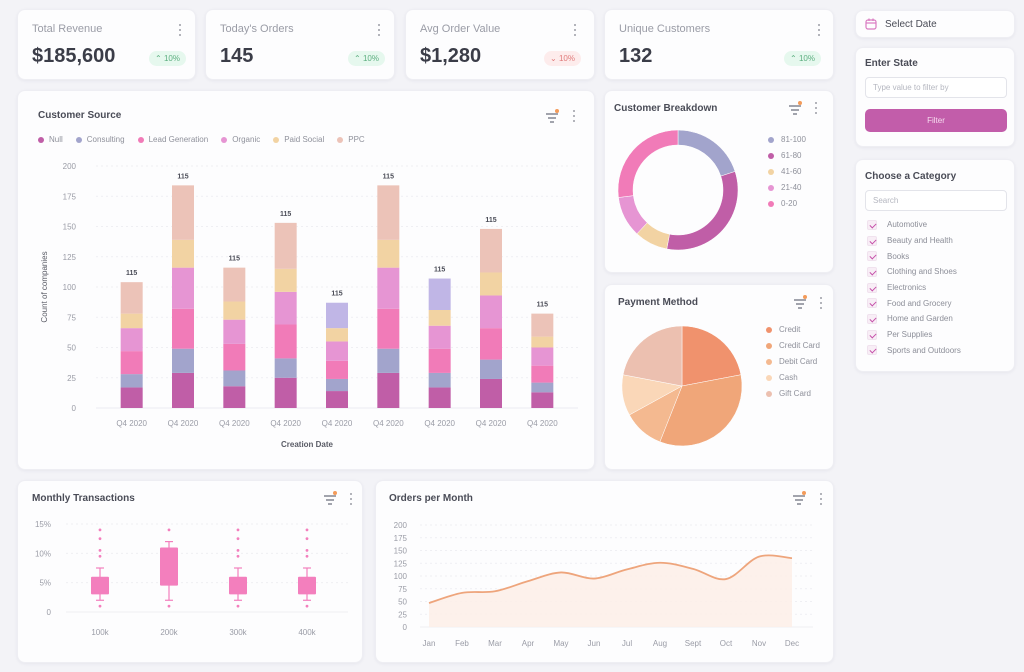 This screenshot has height=672, width=1024. What do you see at coordinates (439, 317) in the screenshot?
I see `bar-segment-paid-social` at bounding box center [439, 317].